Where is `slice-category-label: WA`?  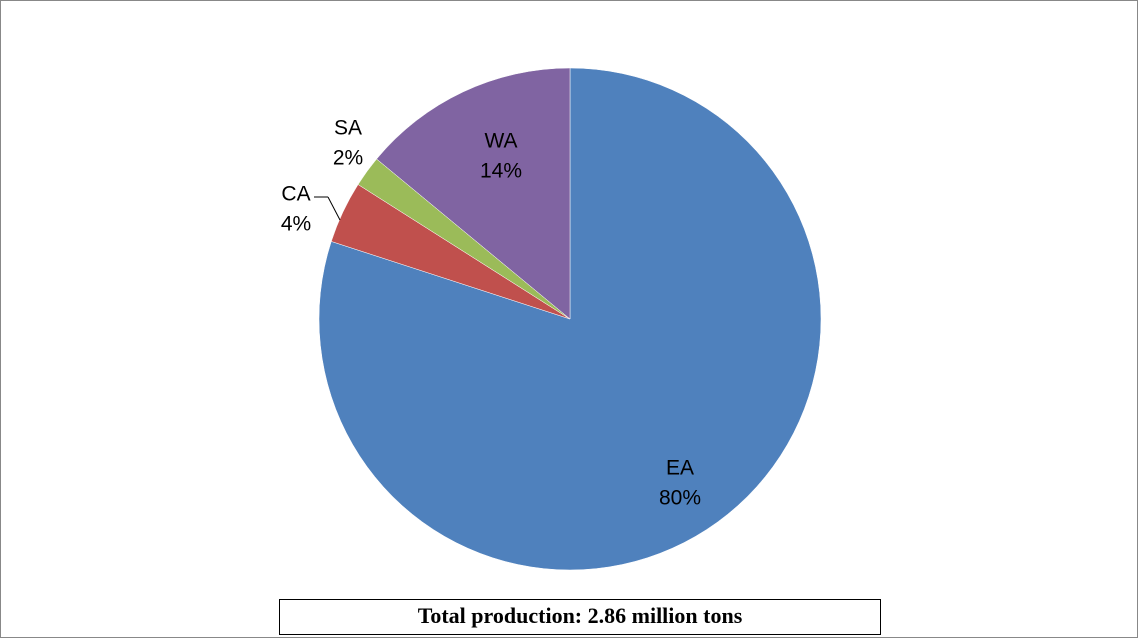
slice-category-label: WA is located at coordinates (500, 141).